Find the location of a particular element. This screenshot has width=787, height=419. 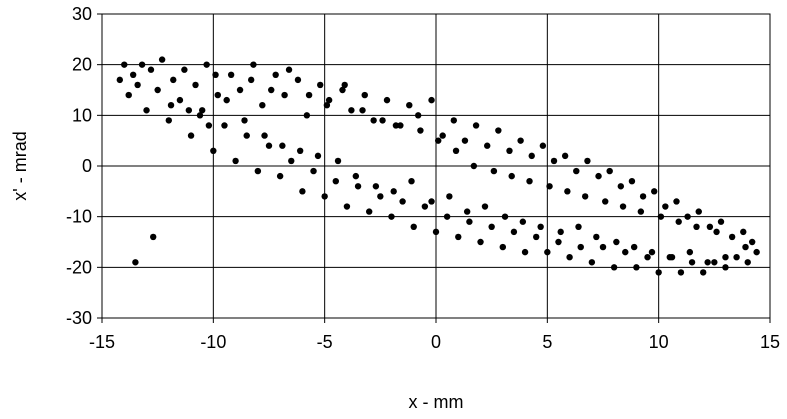

y-tick-label: -30 is located at coordinates (79, 318).